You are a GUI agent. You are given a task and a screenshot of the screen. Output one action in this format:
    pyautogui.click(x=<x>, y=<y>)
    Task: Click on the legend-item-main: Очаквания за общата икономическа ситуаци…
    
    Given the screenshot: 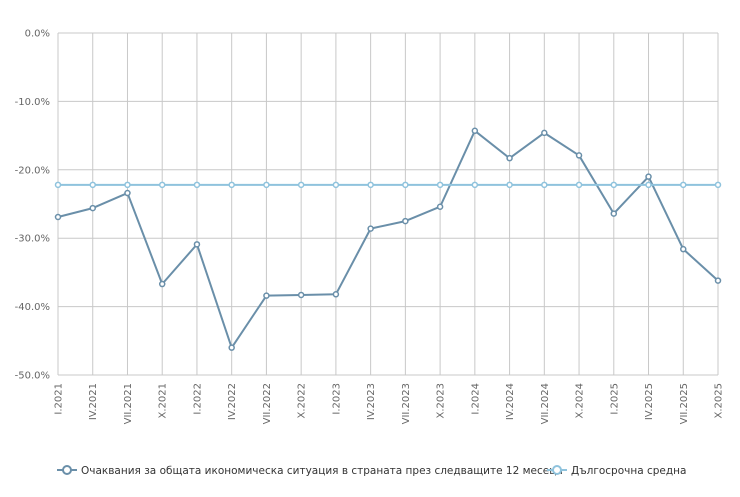 What is the action you would take?
    pyautogui.click(x=310, y=471)
    